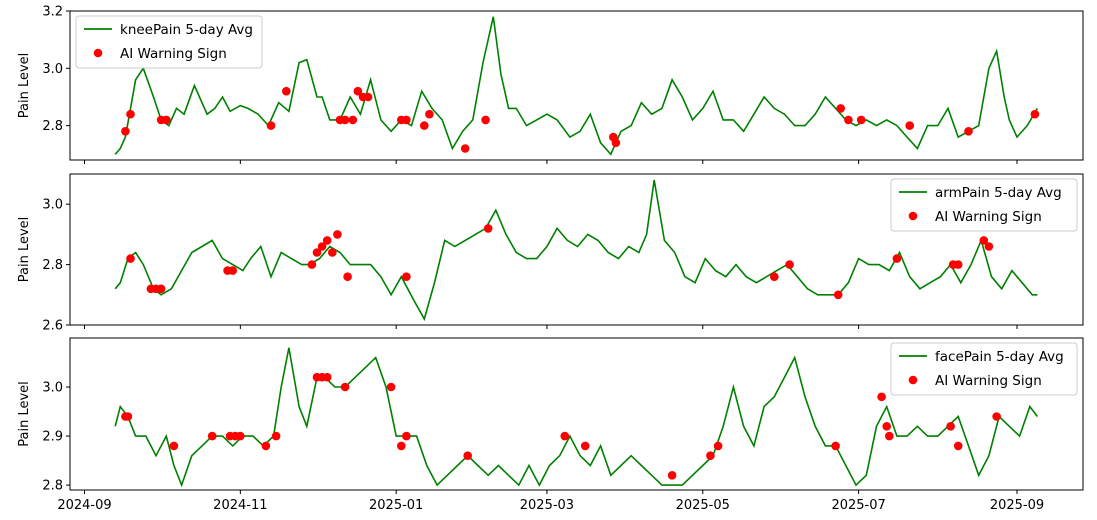 The image size is (1097, 520). I want to click on legend: facePain 5-day Avg AI Warning Sign, so click(984, 369).